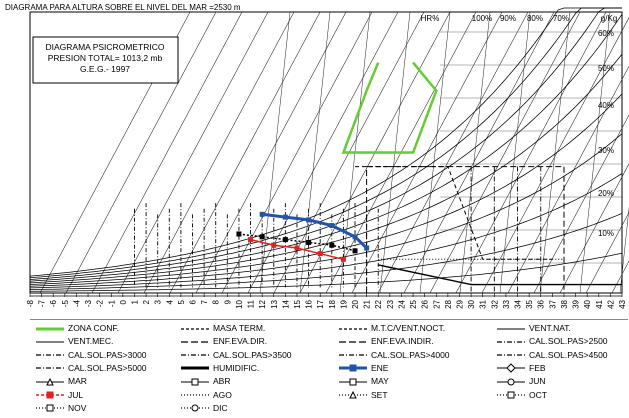 The height and width of the screenshot is (418, 629). I want to click on x-tick-label: 37, so click(552, 303).